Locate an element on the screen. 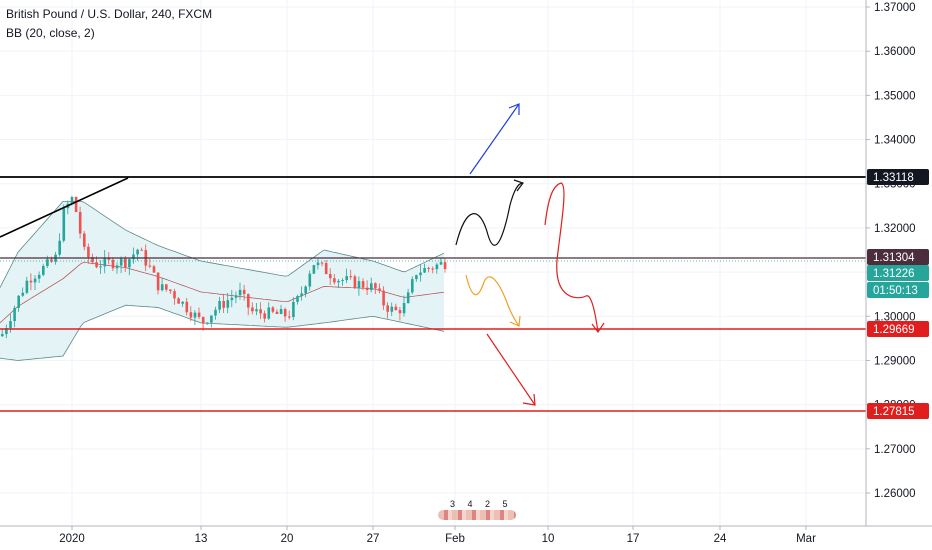  price-tag: 1.33118 is located at coordinates (898, 177).